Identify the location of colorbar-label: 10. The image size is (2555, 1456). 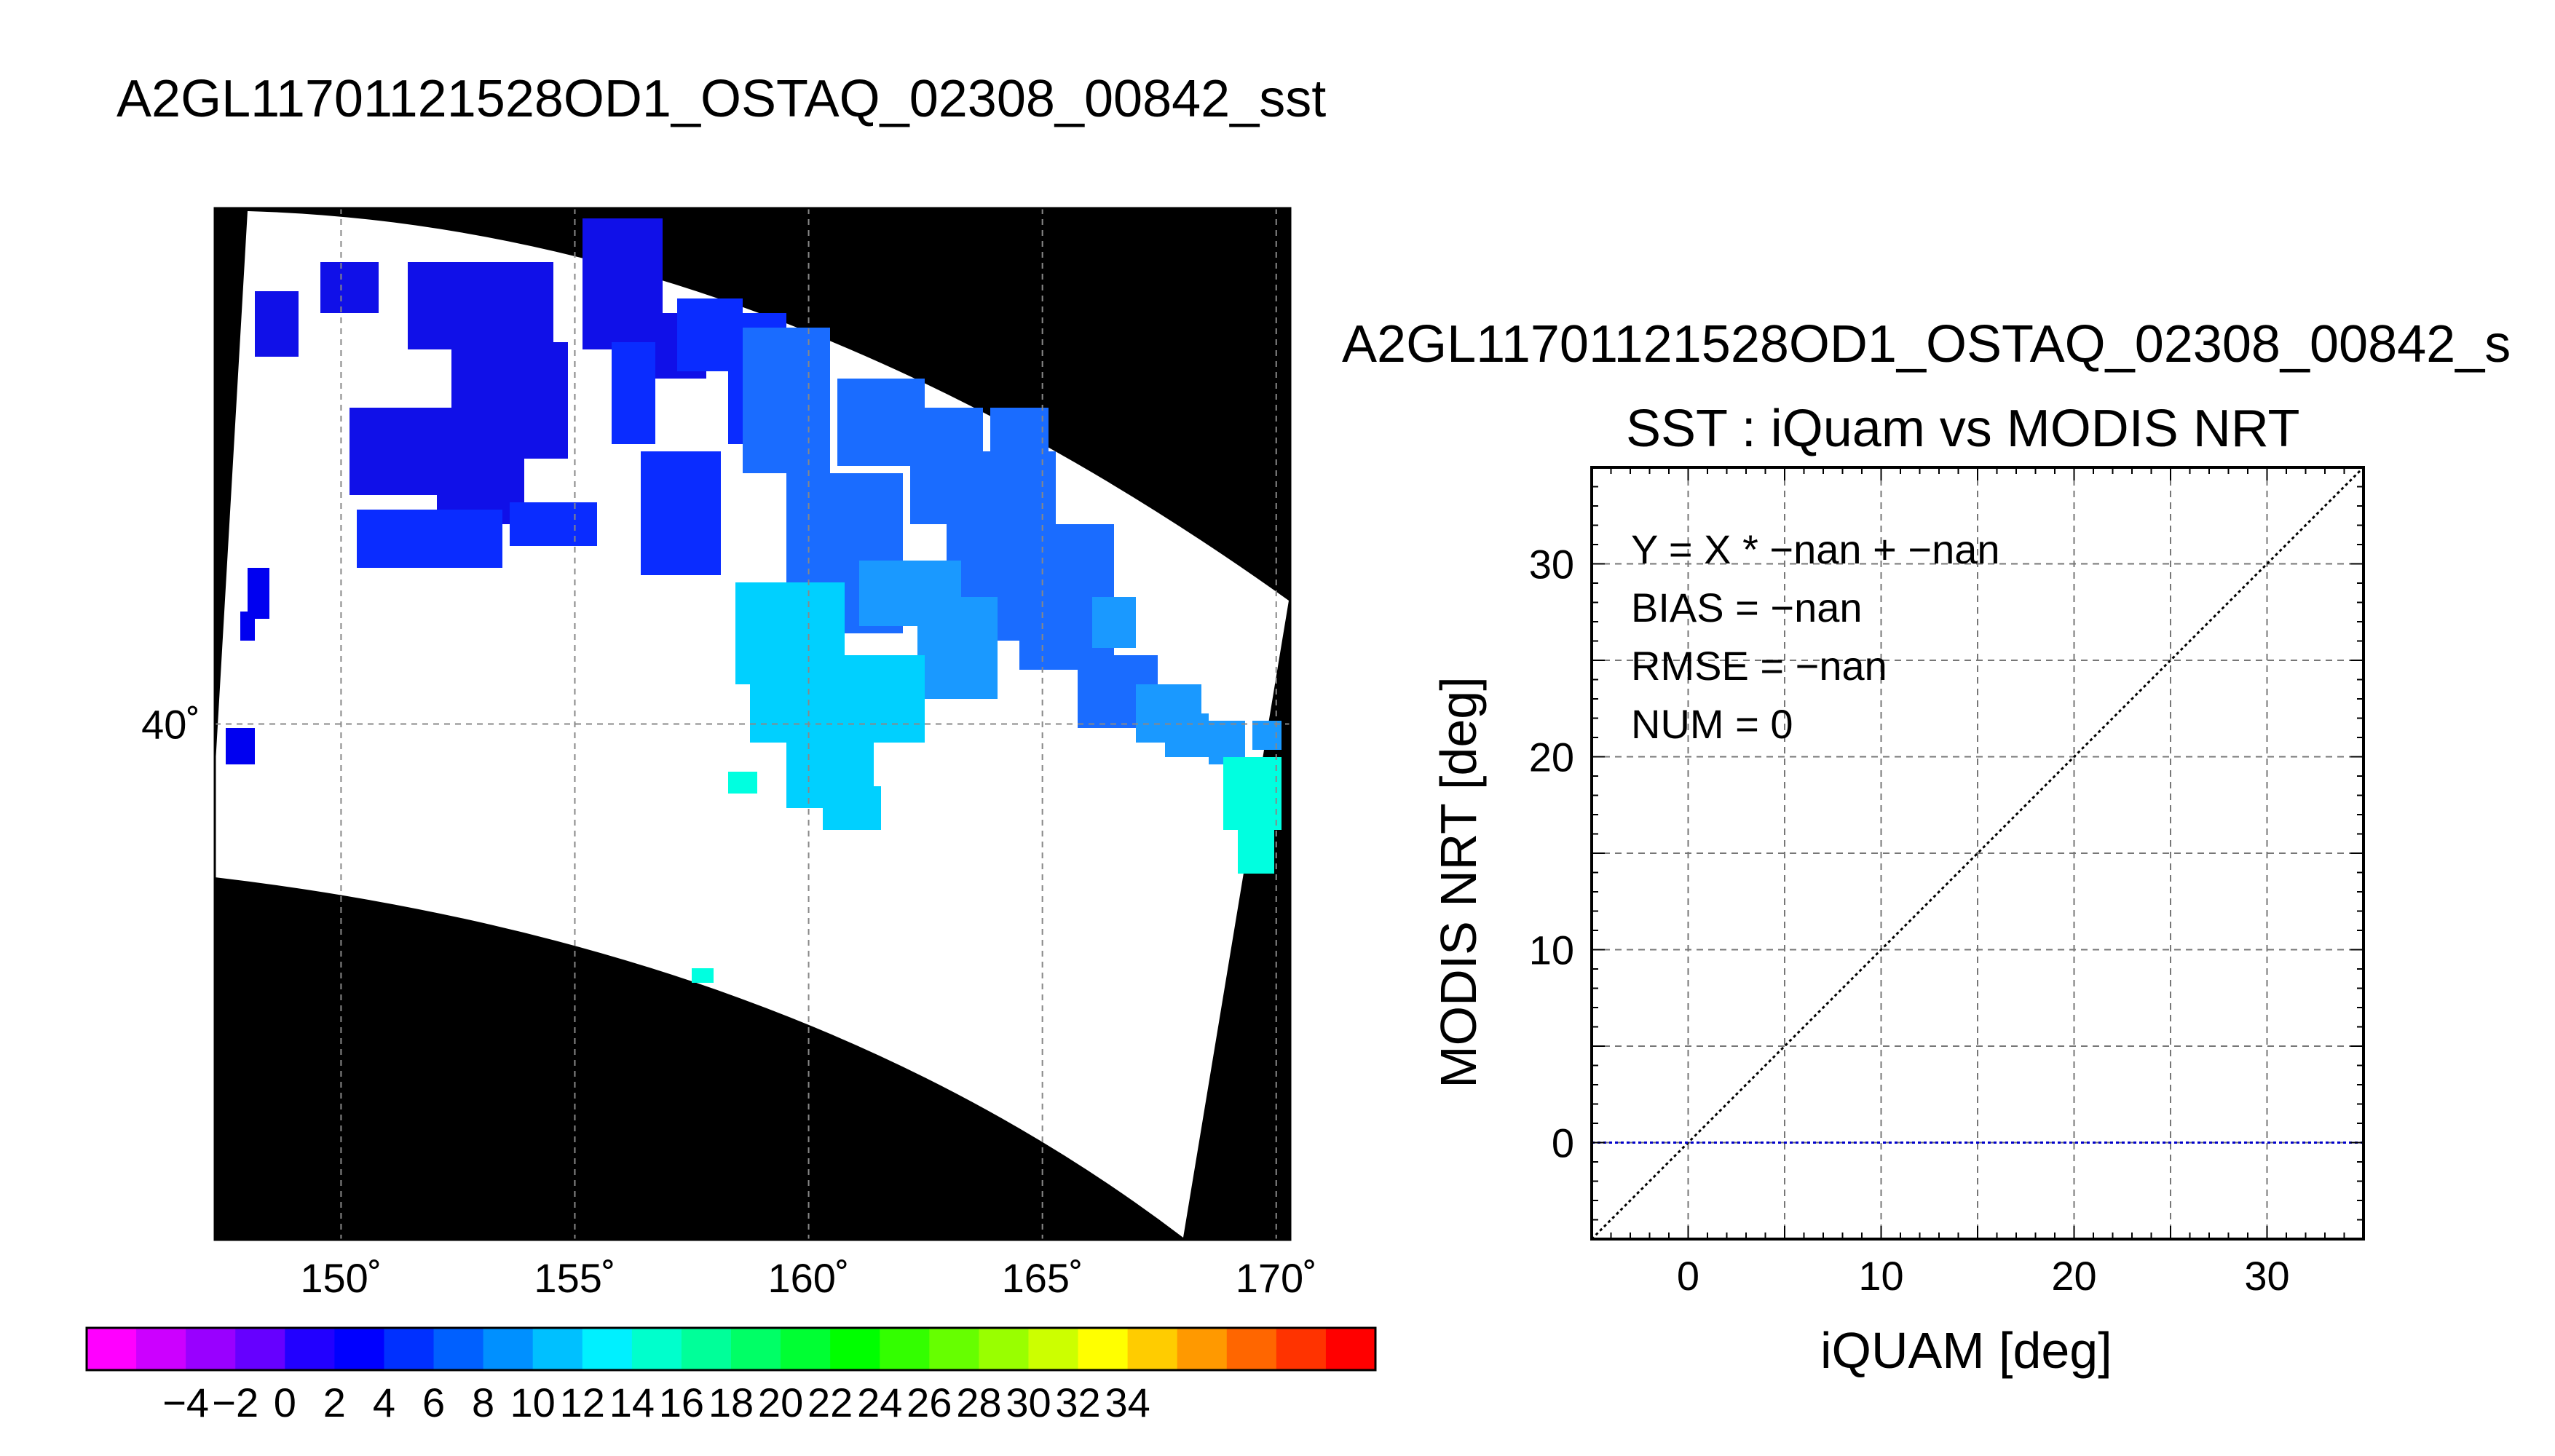
(533, 1402).